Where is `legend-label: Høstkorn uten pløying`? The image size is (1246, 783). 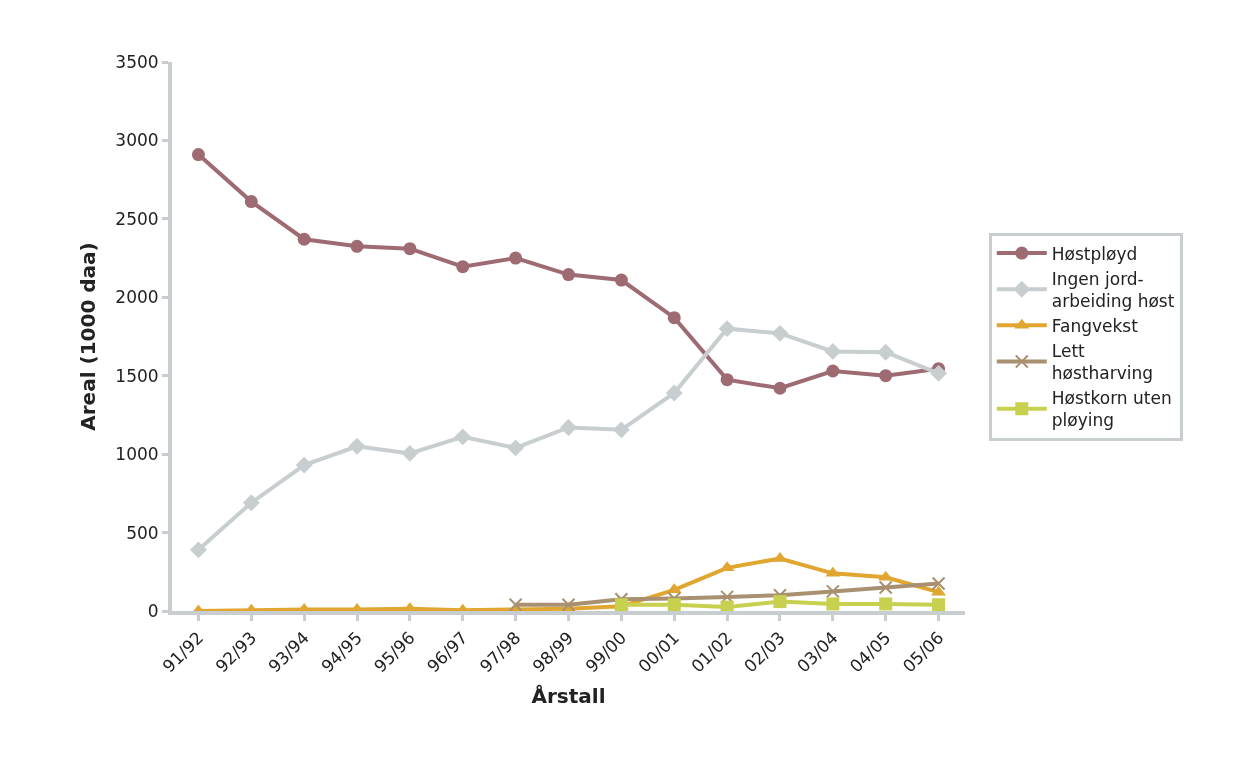 legend-label: Høstkorn uten pløying is located at coordinates (1111, 409).